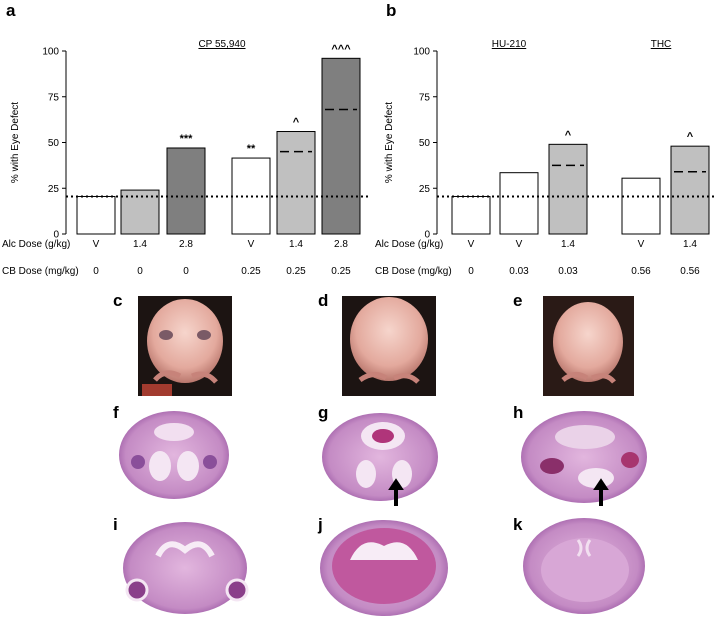 This screenshot has width=719, height=617. I want to click on section-h-arrow, so click(601, 492).